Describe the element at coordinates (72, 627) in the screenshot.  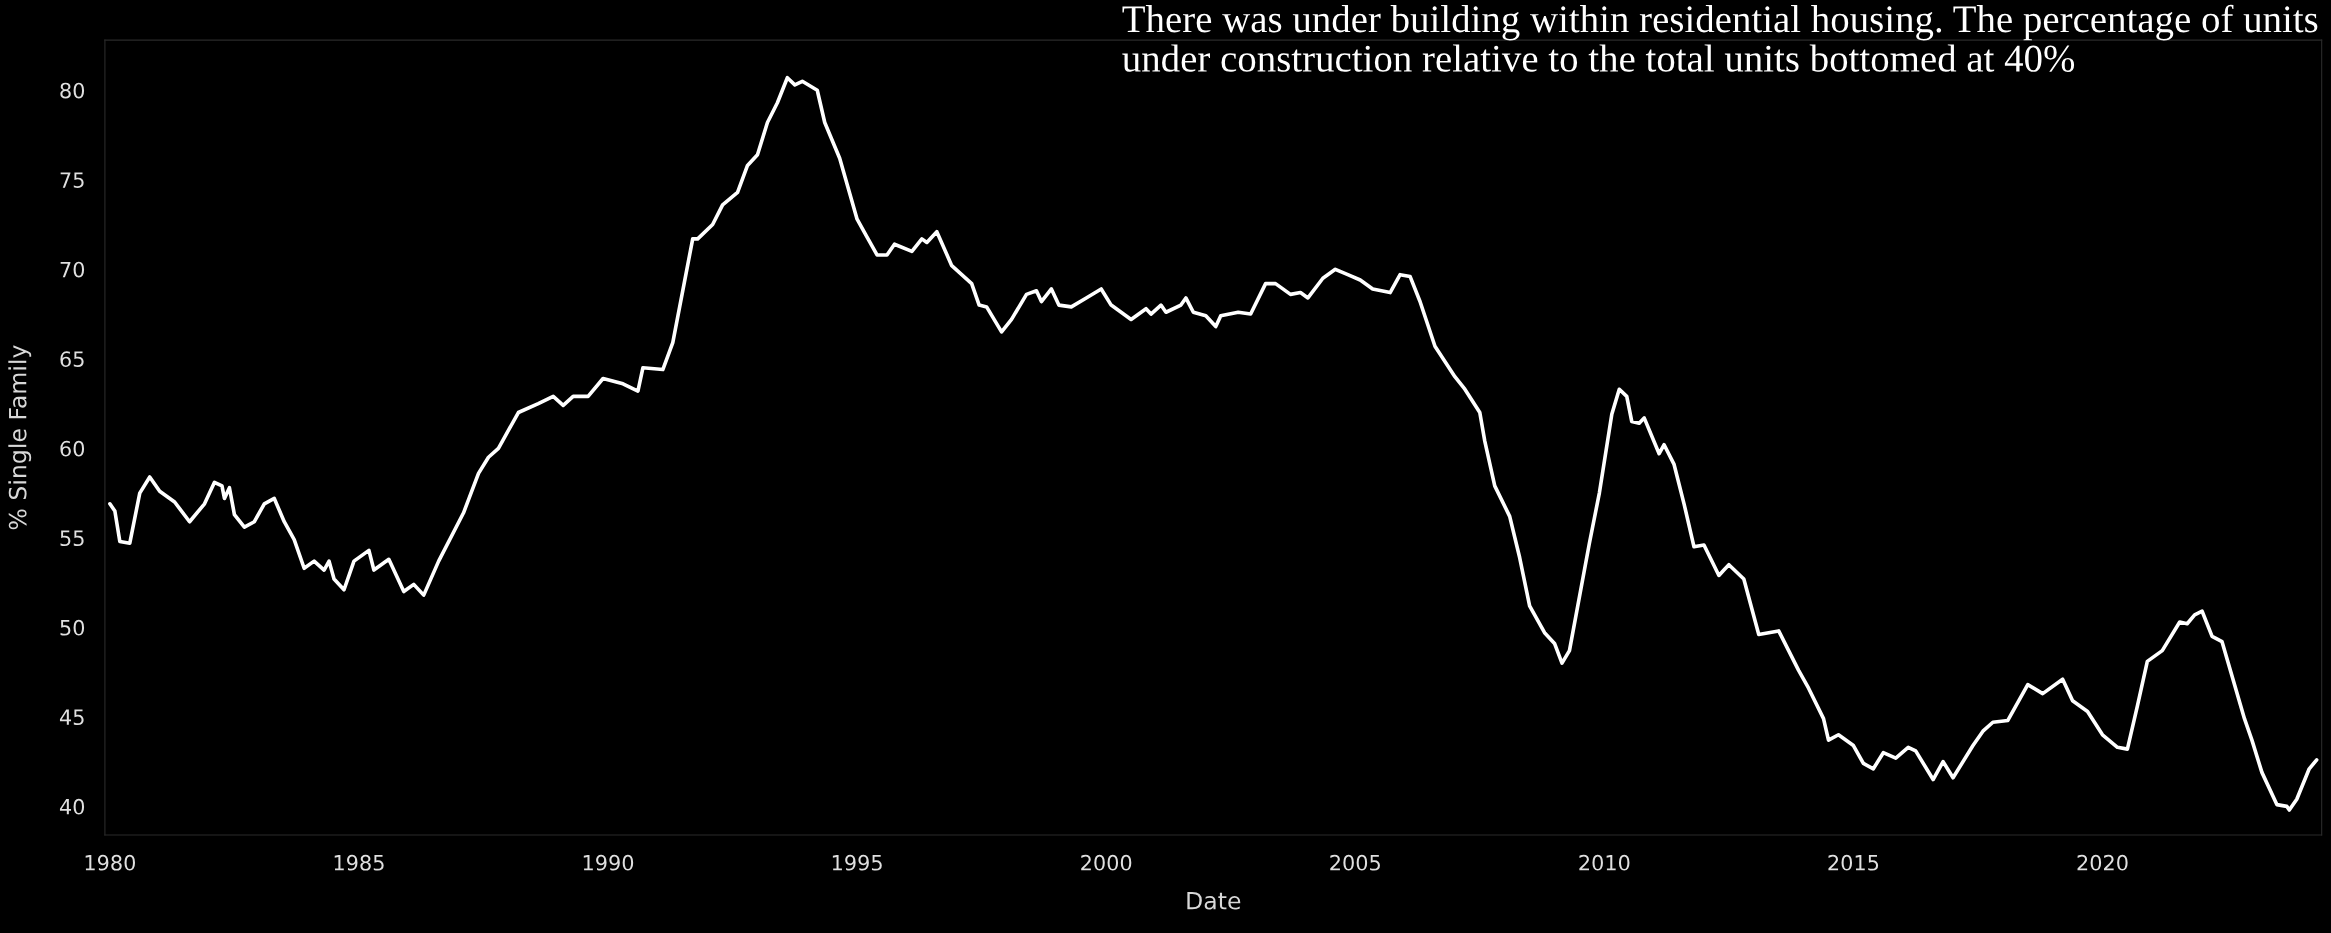
I see `y-tick-label: 50` at that location.